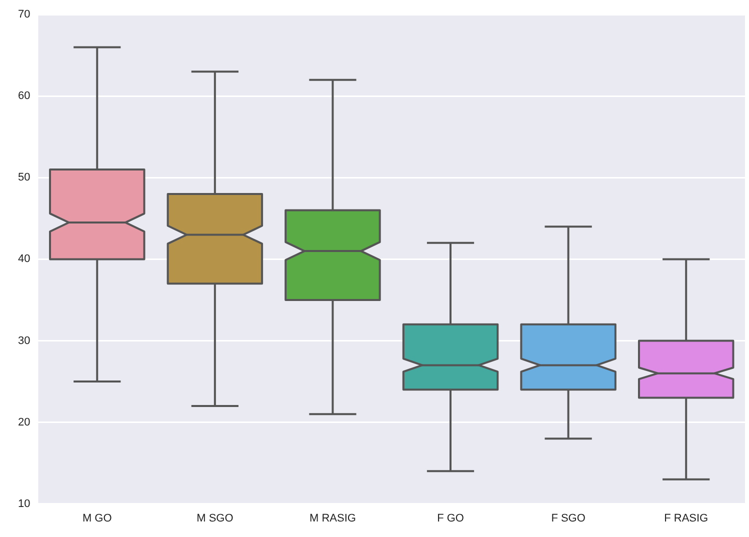 The width and height of the screenshot is (749, 537). I want to click on y-tick-label: 10, so click(24, 504).